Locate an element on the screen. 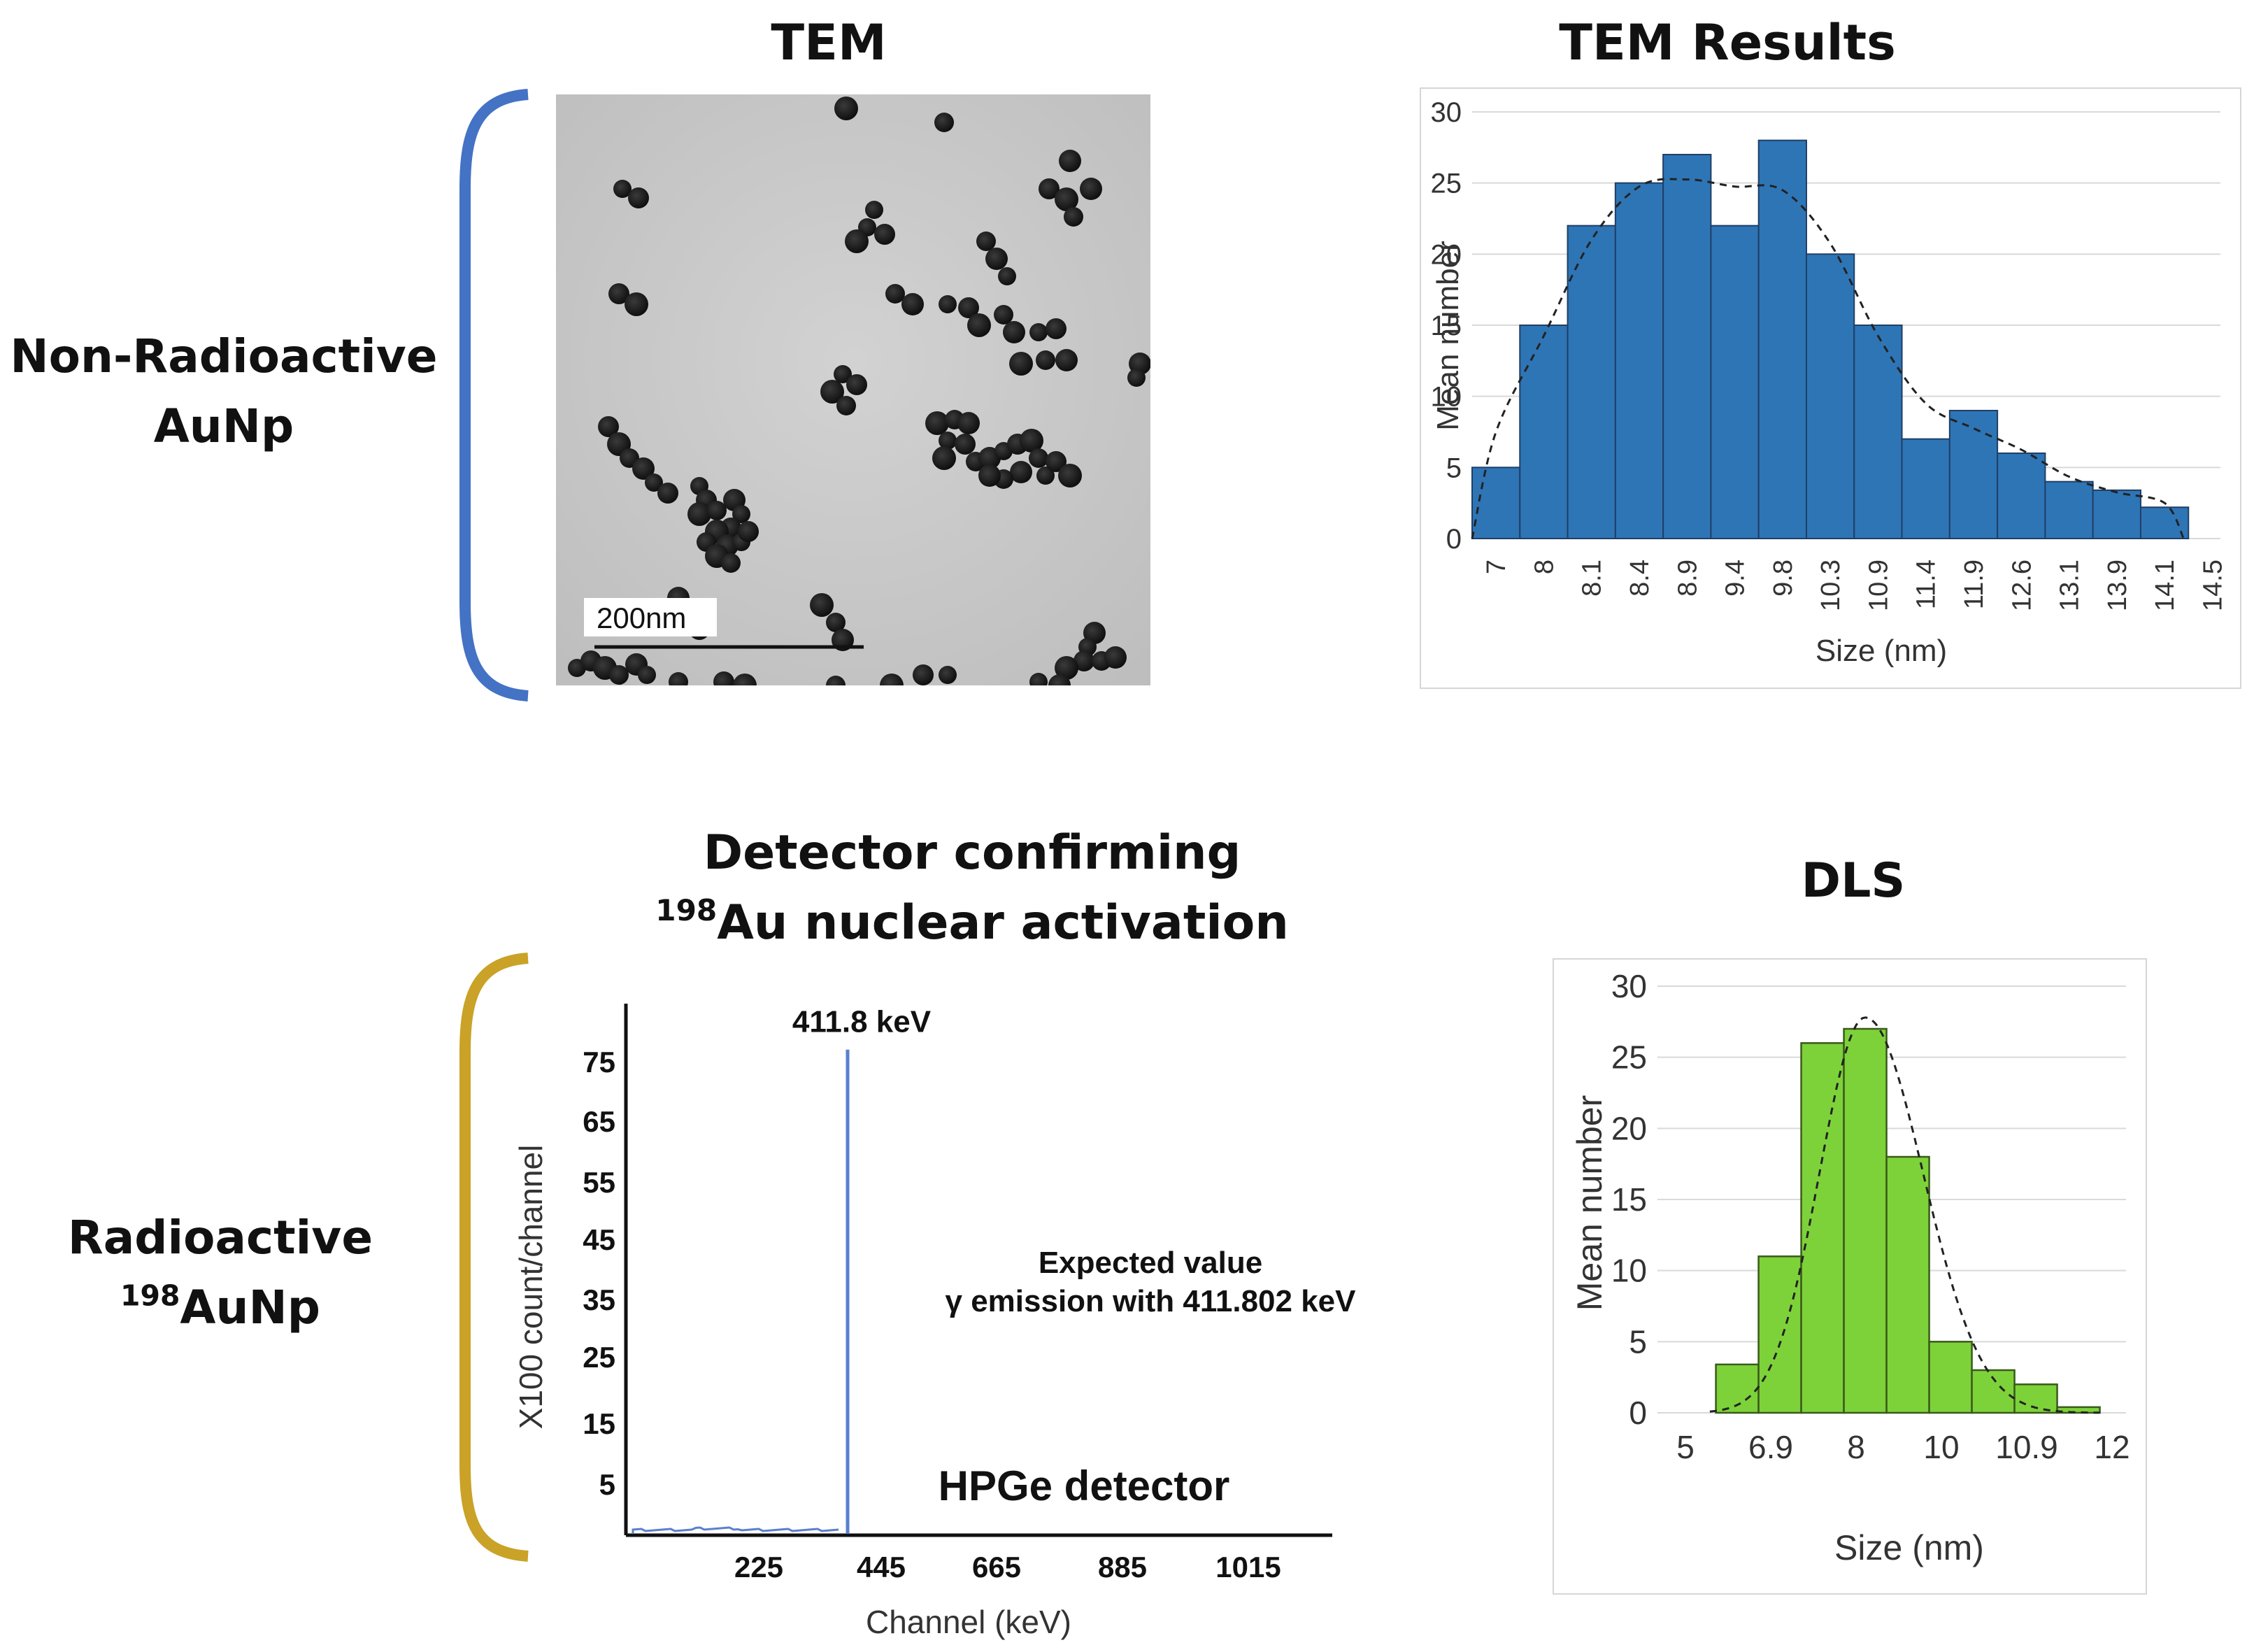 The image size is (2247, 1652). tem-y-tick-label: 0 is located at coordinates (1454, 539).